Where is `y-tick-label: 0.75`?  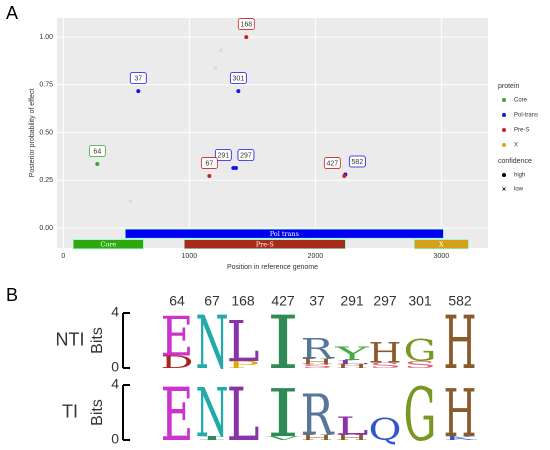
y-tick-label: 0.75 is located at coordinates (46, 85).